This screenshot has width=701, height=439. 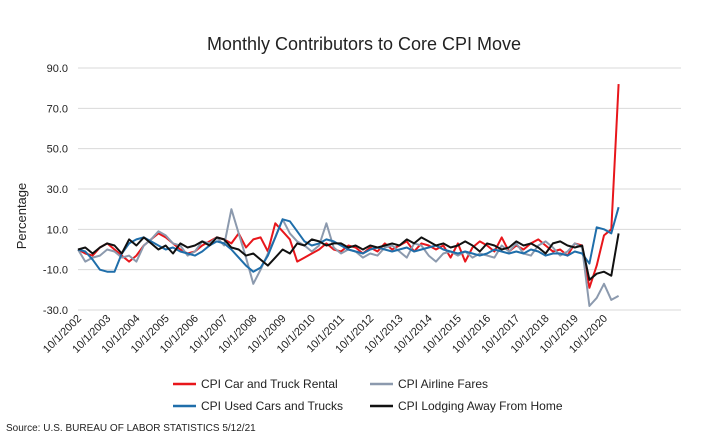 I want to click on y-axis-ticks: 90.0 70.0 50.0 30.0 10.0 -10.0 -30.0, so click(x=55, y=190).